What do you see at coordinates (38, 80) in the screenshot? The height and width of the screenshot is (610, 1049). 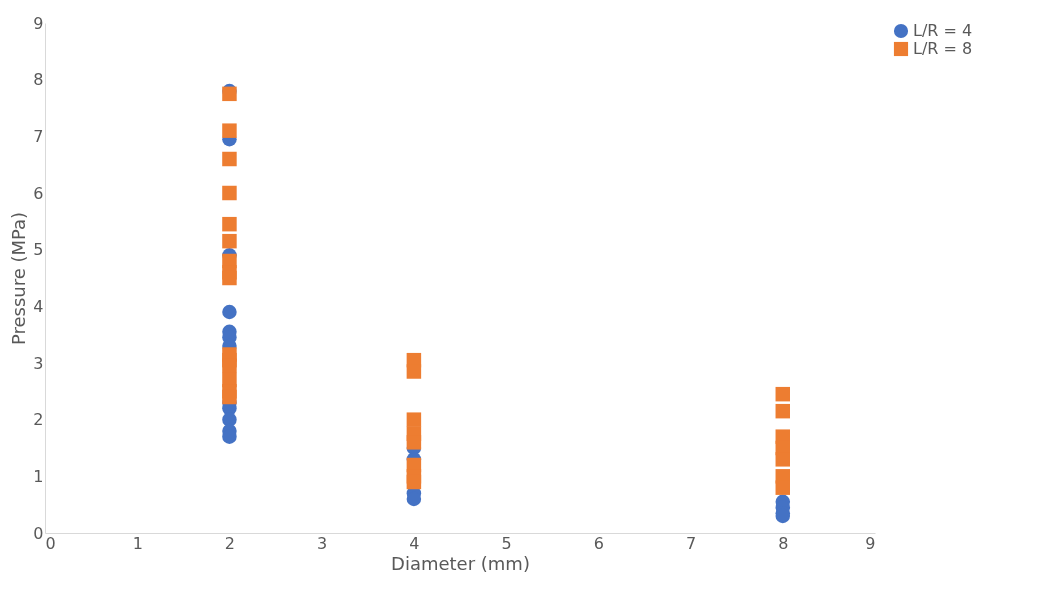 I see `y-tick-label: 8` at bounding box center [38, 80].